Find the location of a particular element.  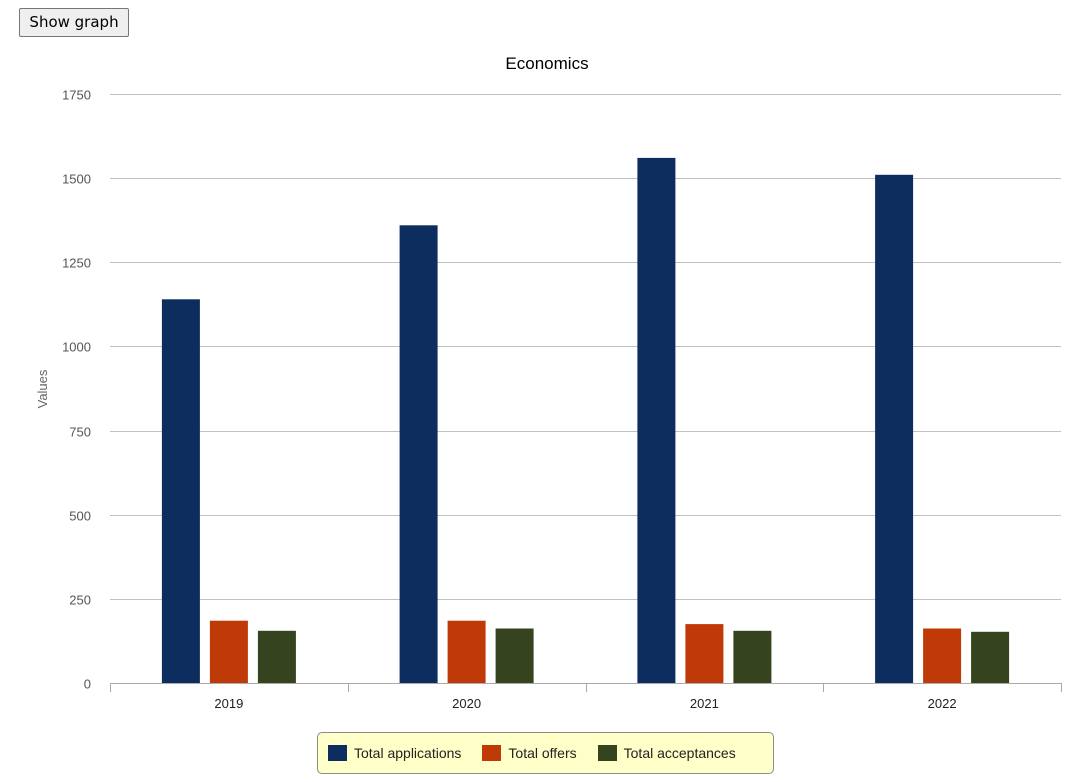

x-axis-ticks: 2019 2020 2021 2022 is located at coordinates (585, 703).